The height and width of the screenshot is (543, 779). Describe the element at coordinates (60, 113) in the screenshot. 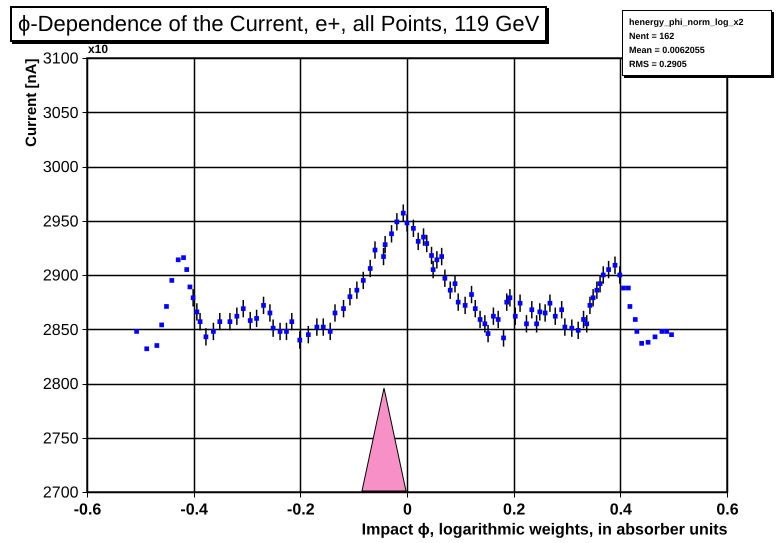

I see `y-tick-label: 3050` at that location.